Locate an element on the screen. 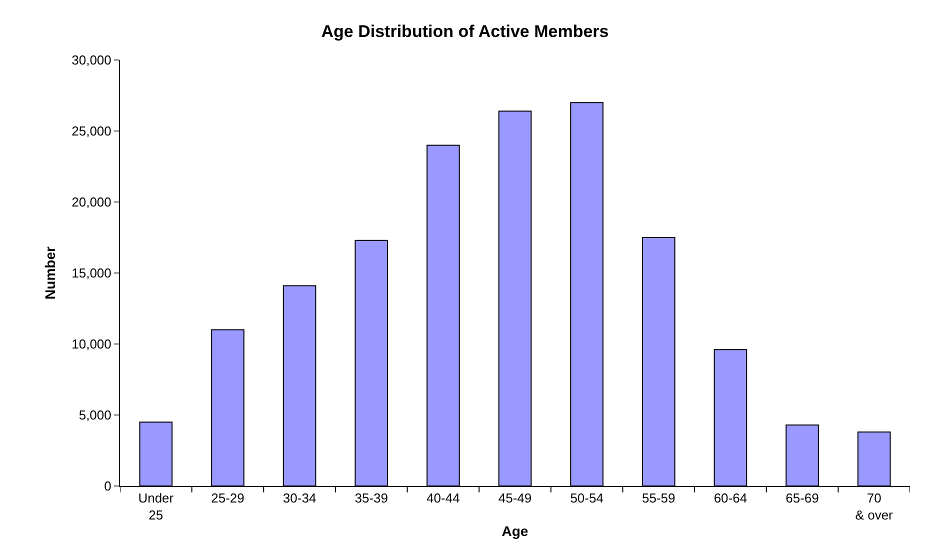 This screenshot has width=930, height=556. y-tick-label: 10,000 is located at coordinates (92, 344).